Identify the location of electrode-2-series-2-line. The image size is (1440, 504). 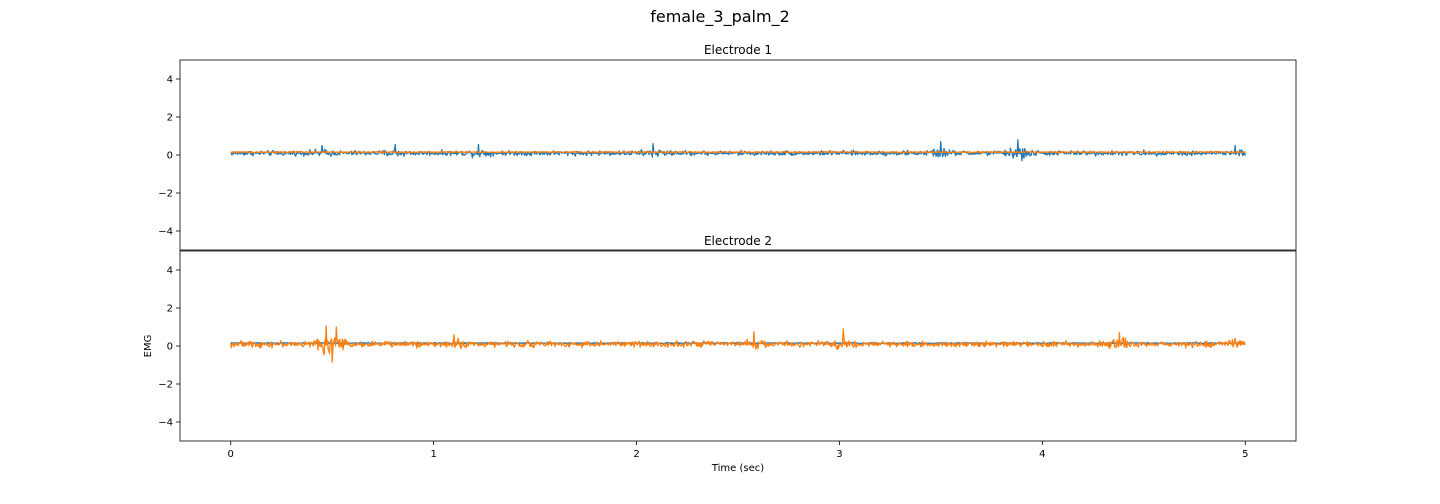
(738, 344).